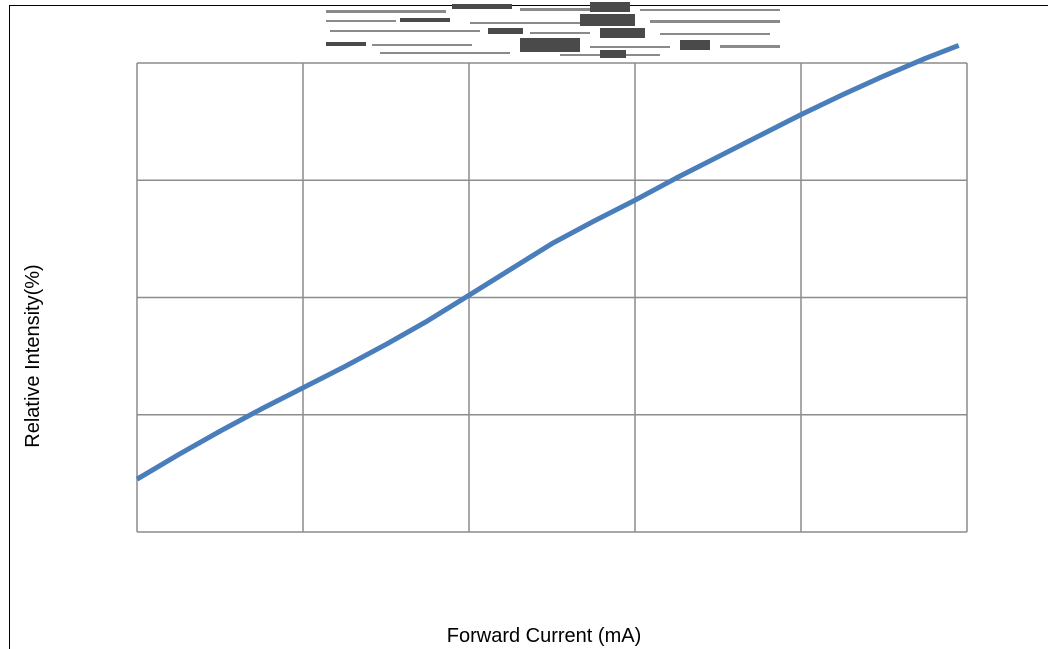  What do you see at coordinates (553, 30) in the screenshot?
I see `garbled-title-graphic` at bounding box center [553, 30].